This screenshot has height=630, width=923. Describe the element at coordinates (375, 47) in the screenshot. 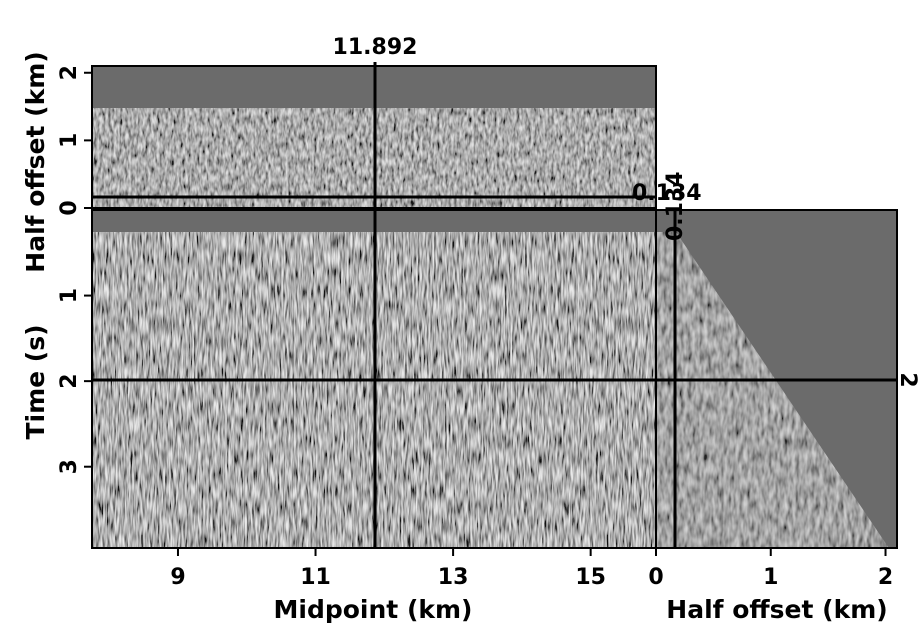

I see `cursor-midpoint-label: 11.892` at that location.